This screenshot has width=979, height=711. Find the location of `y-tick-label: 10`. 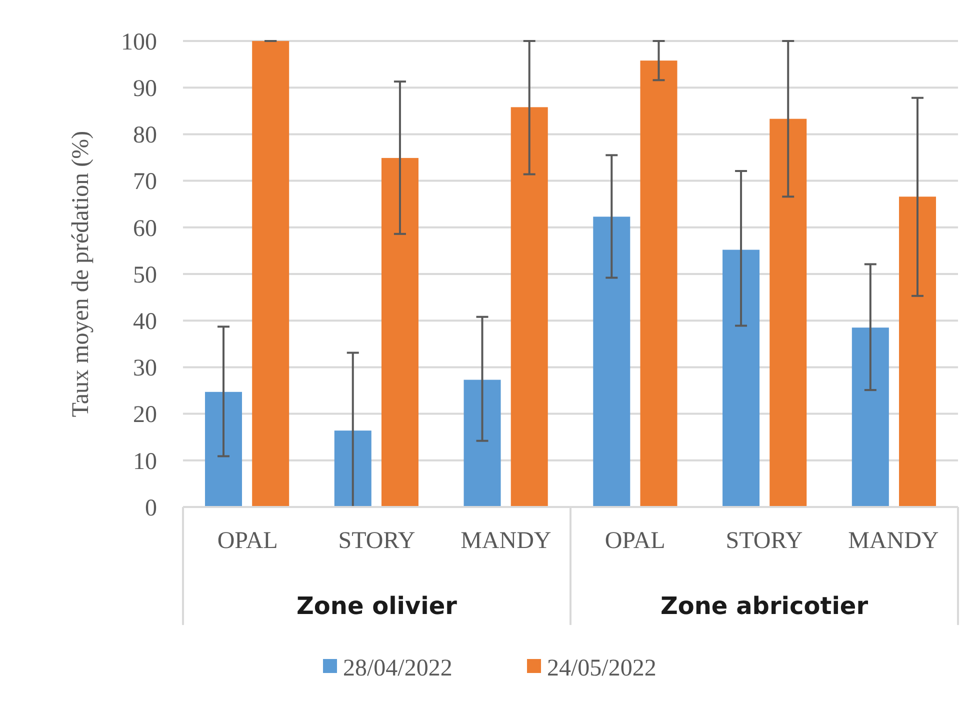

y-tick-label: 10 is located at coordinates (145, 461).